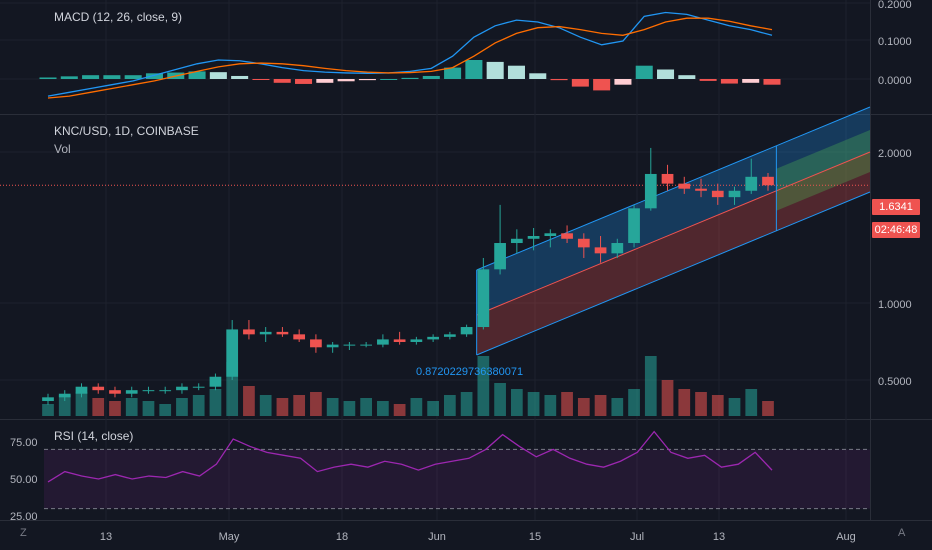 The width and height of the screenshot is (932, 550). Describe the element at coordinates (895, 154) in the screenshot. I see `price-tick-label: 2.0000` at that location.